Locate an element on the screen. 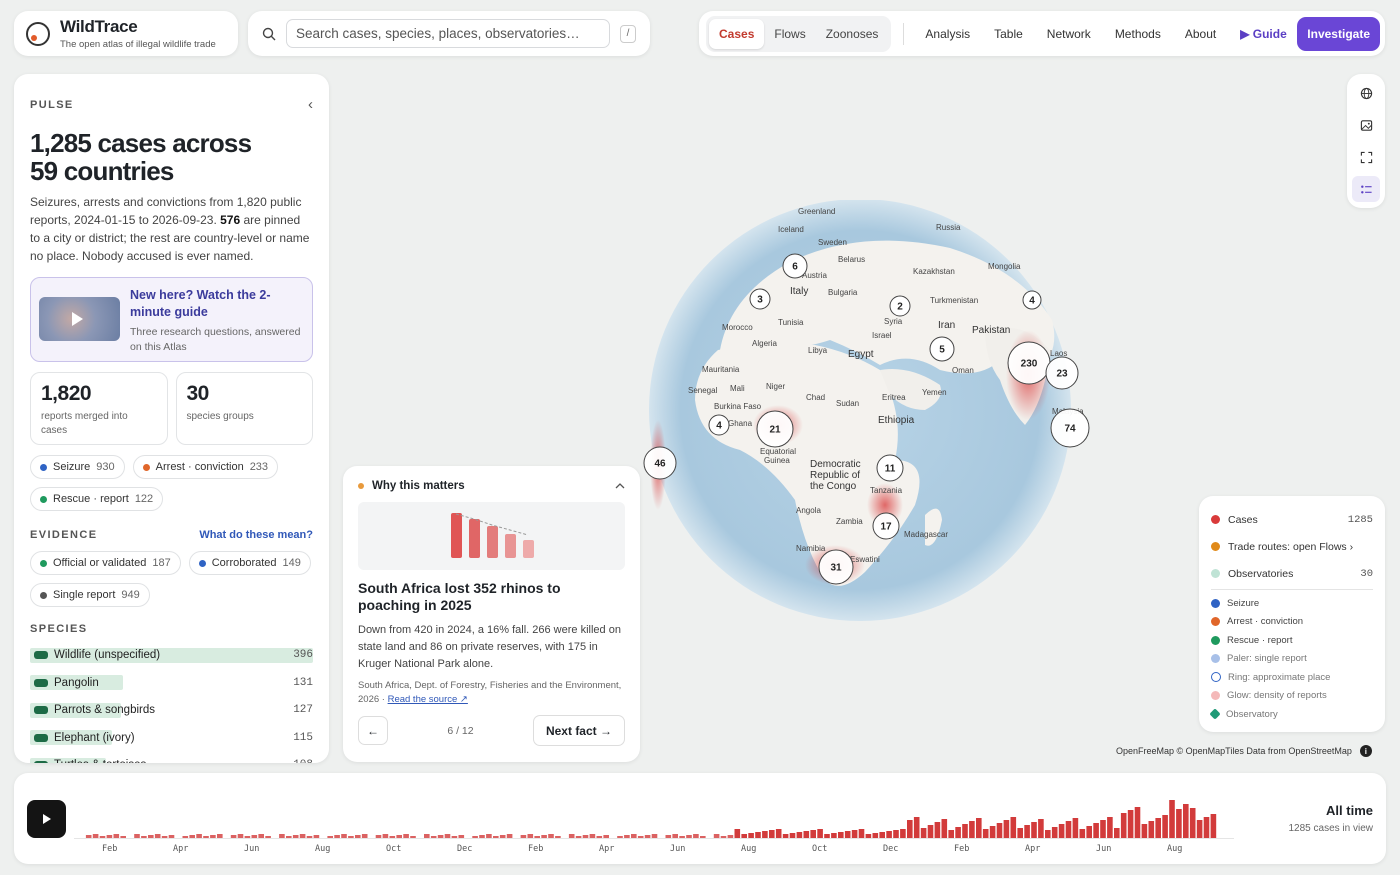 This screenshot has height=875, width=1400. evidence-filter-1: Corroborated 149 is located at coordinates (249, 563).